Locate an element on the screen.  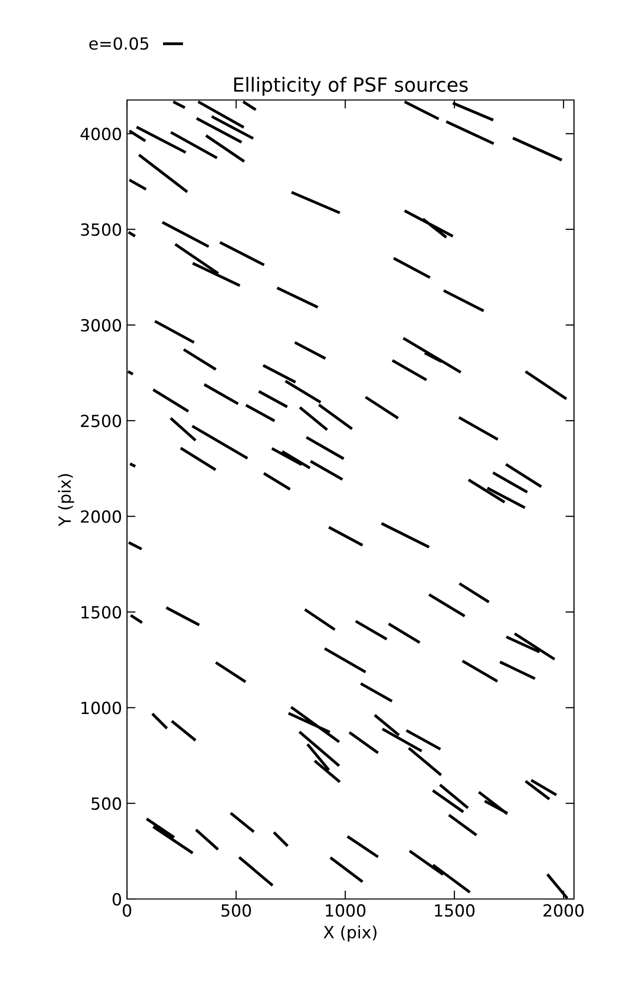
y-tick-label: 3500 is located at coordinates (101, 229).